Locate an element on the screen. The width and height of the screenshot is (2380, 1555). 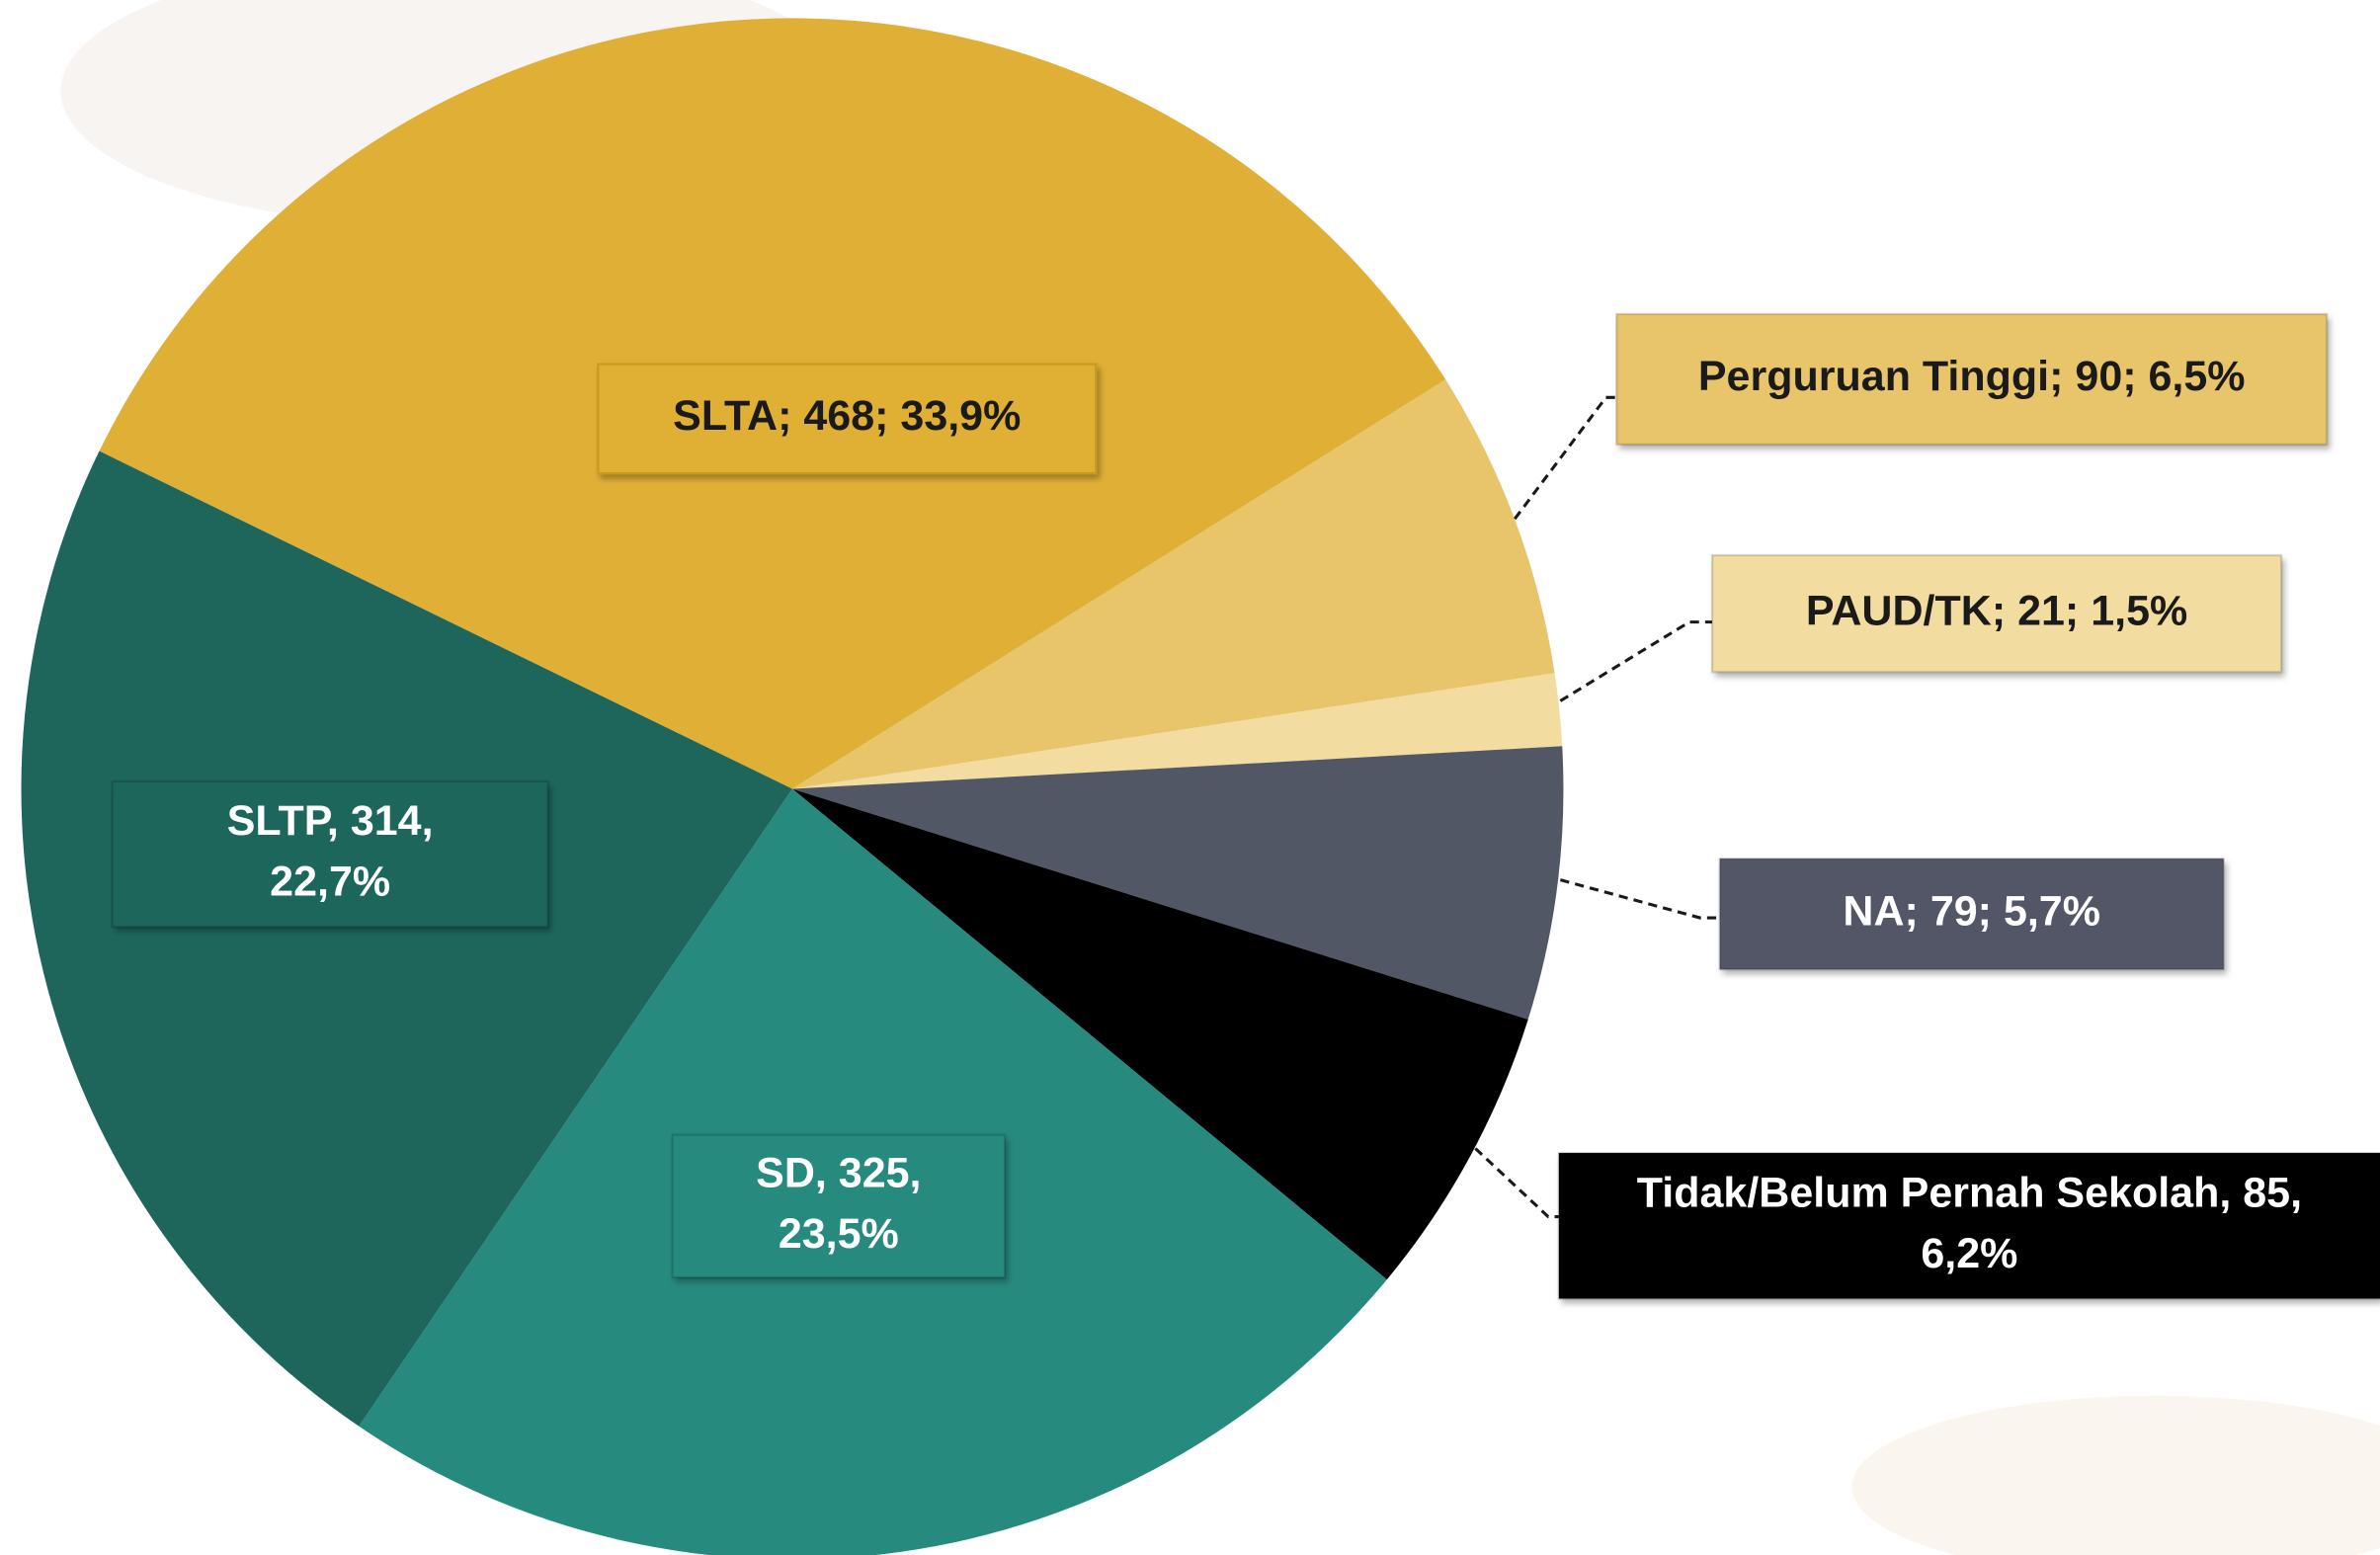
data-label: 6,2% is located at coordinates (1969, 1253).